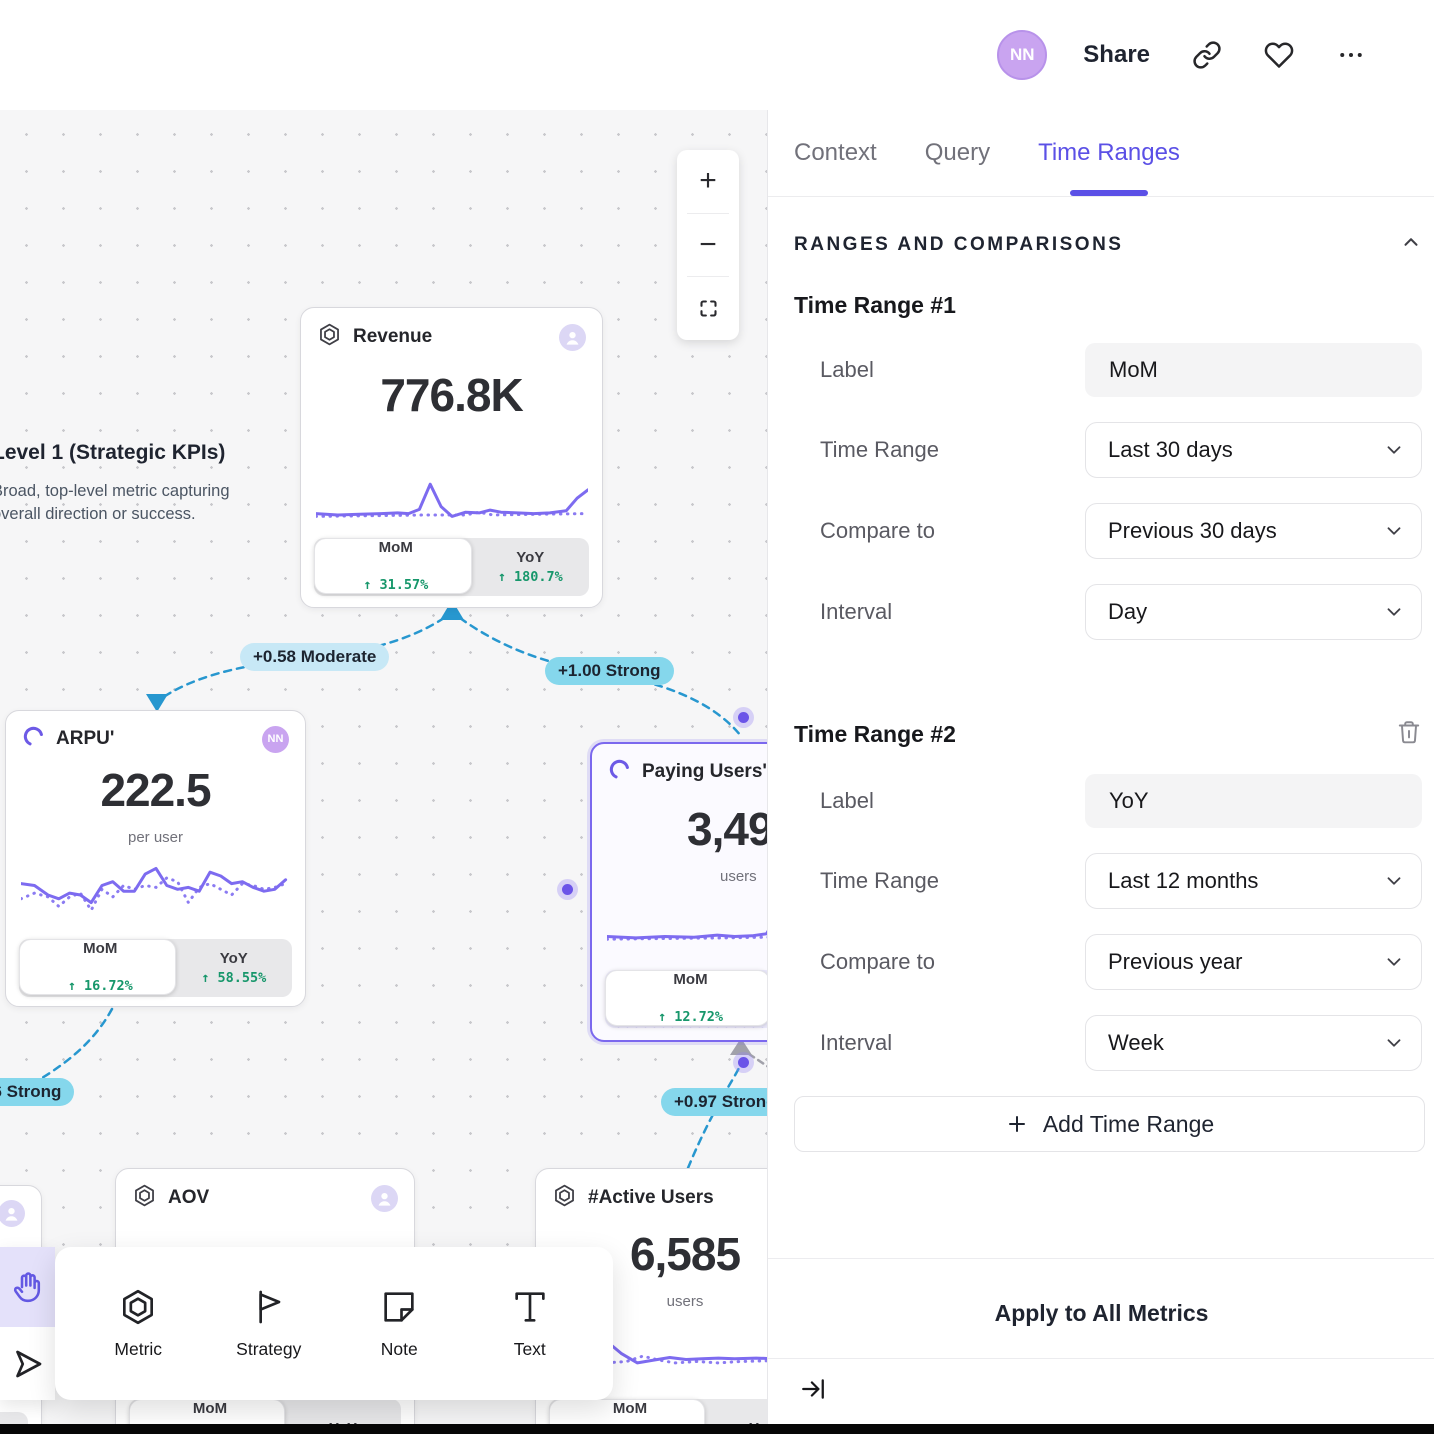 The width and height of the screenshot is (1434, 1434). I want to click on delta-value: ↑ 180.7%, so click(530, 577).